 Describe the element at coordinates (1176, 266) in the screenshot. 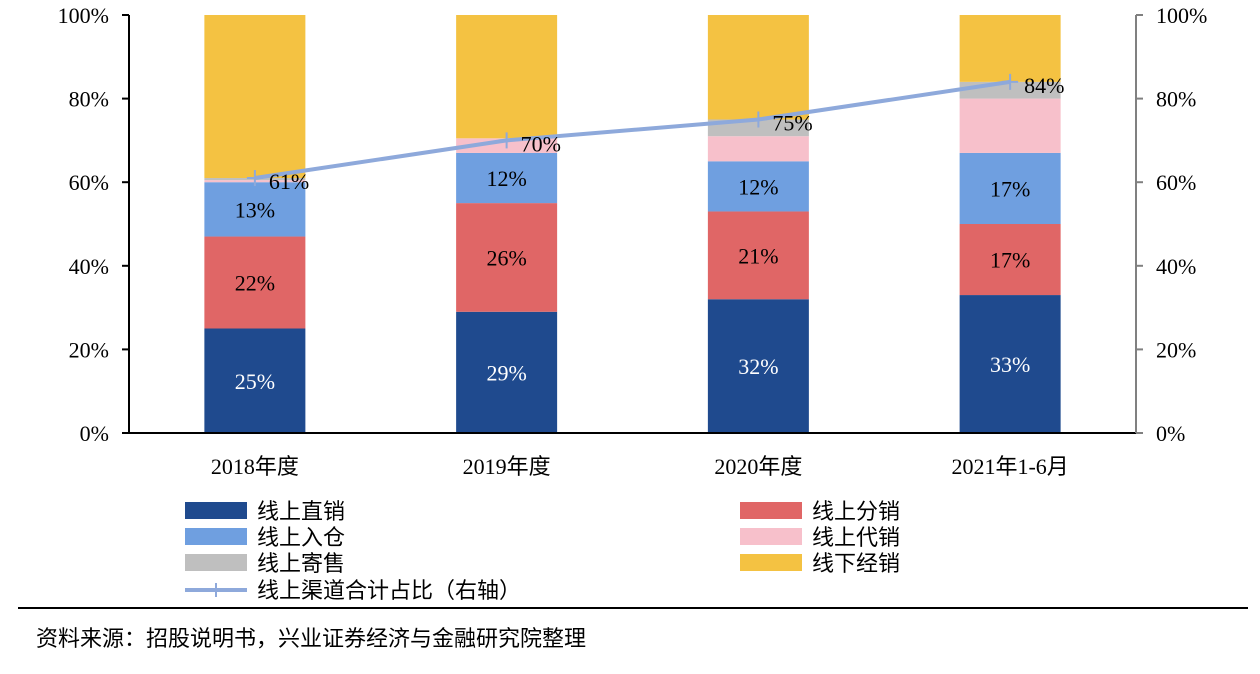

I see `right-tick-label: 40%` at that location.